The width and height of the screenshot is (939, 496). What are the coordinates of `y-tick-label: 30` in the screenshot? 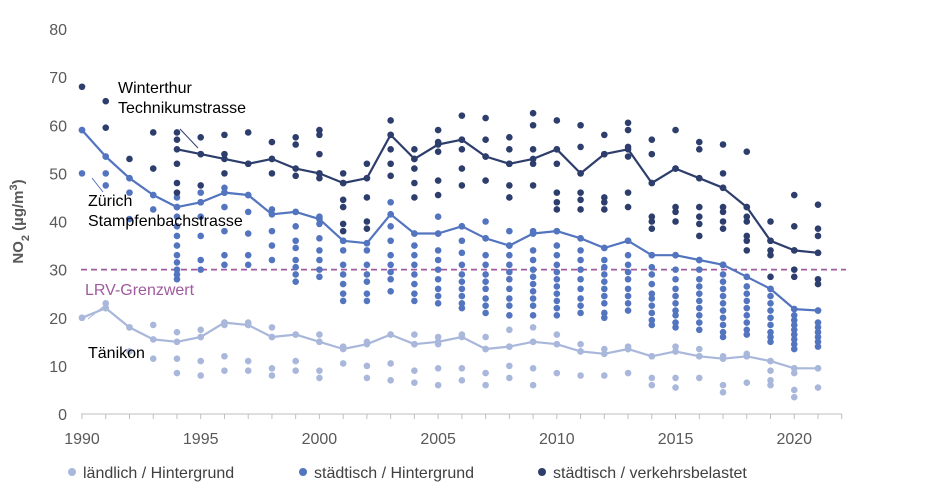 It's located at (58, 271).